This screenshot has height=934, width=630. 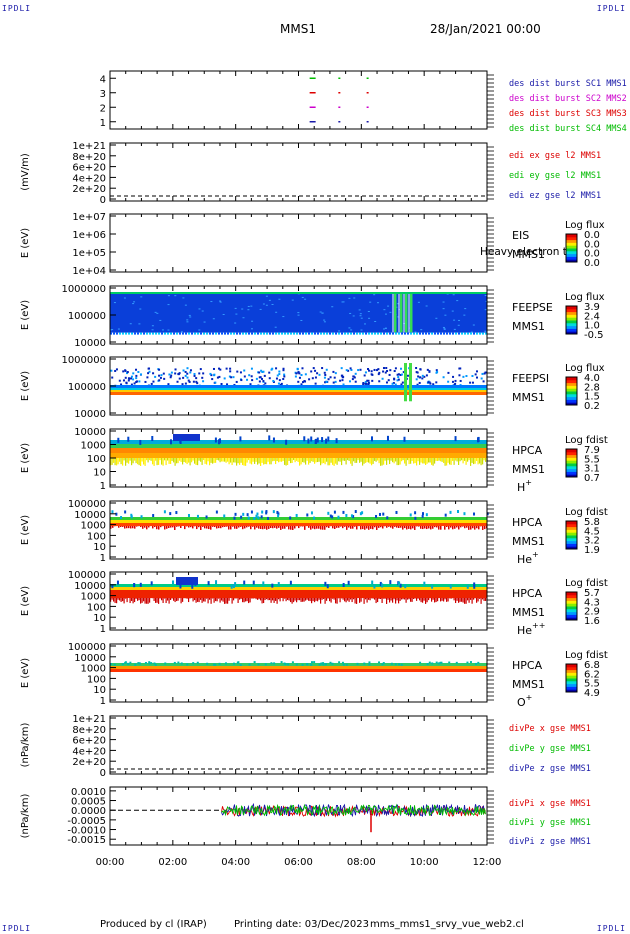 I want to click on x-tick-label: 06:00, so click(x=298, y=862).